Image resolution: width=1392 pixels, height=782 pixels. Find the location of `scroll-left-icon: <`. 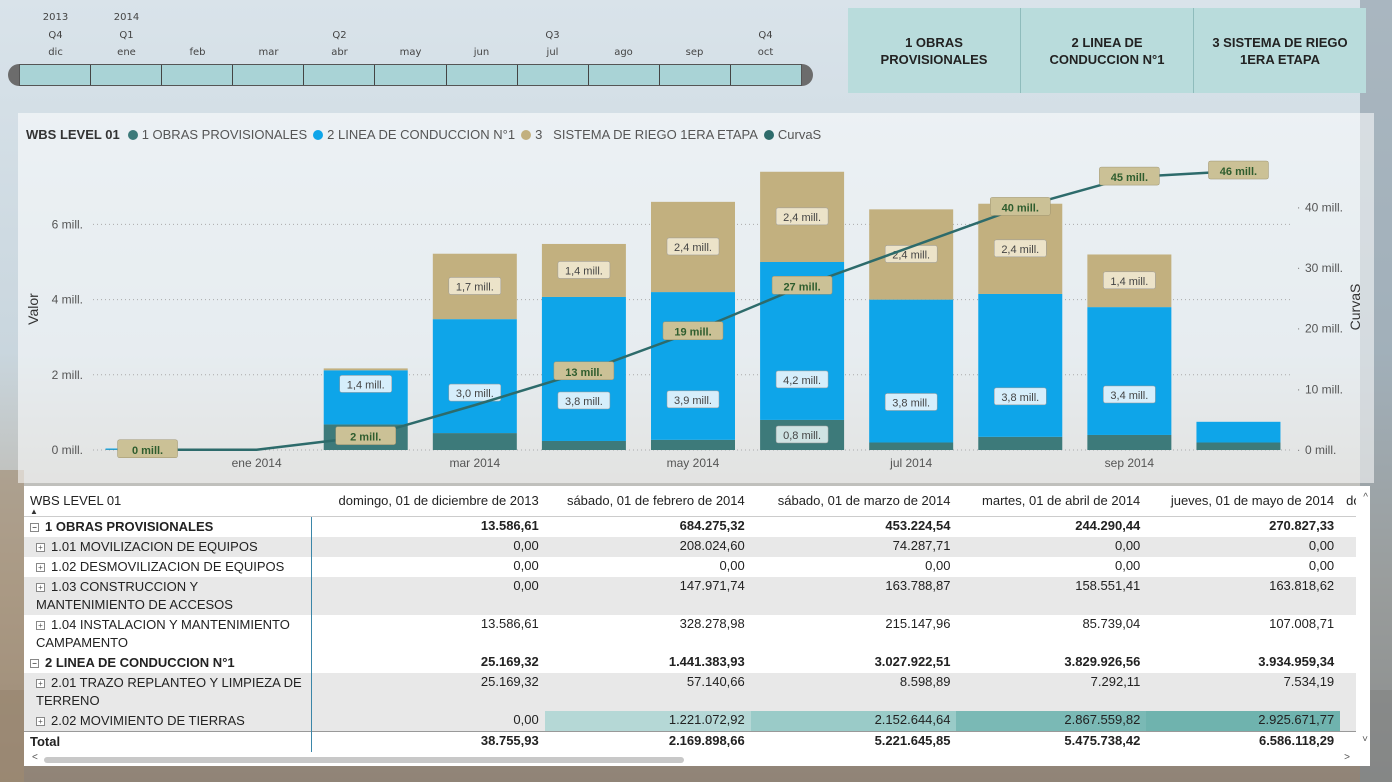

scroll-left-icon: < is located at coordinates (35, 757).